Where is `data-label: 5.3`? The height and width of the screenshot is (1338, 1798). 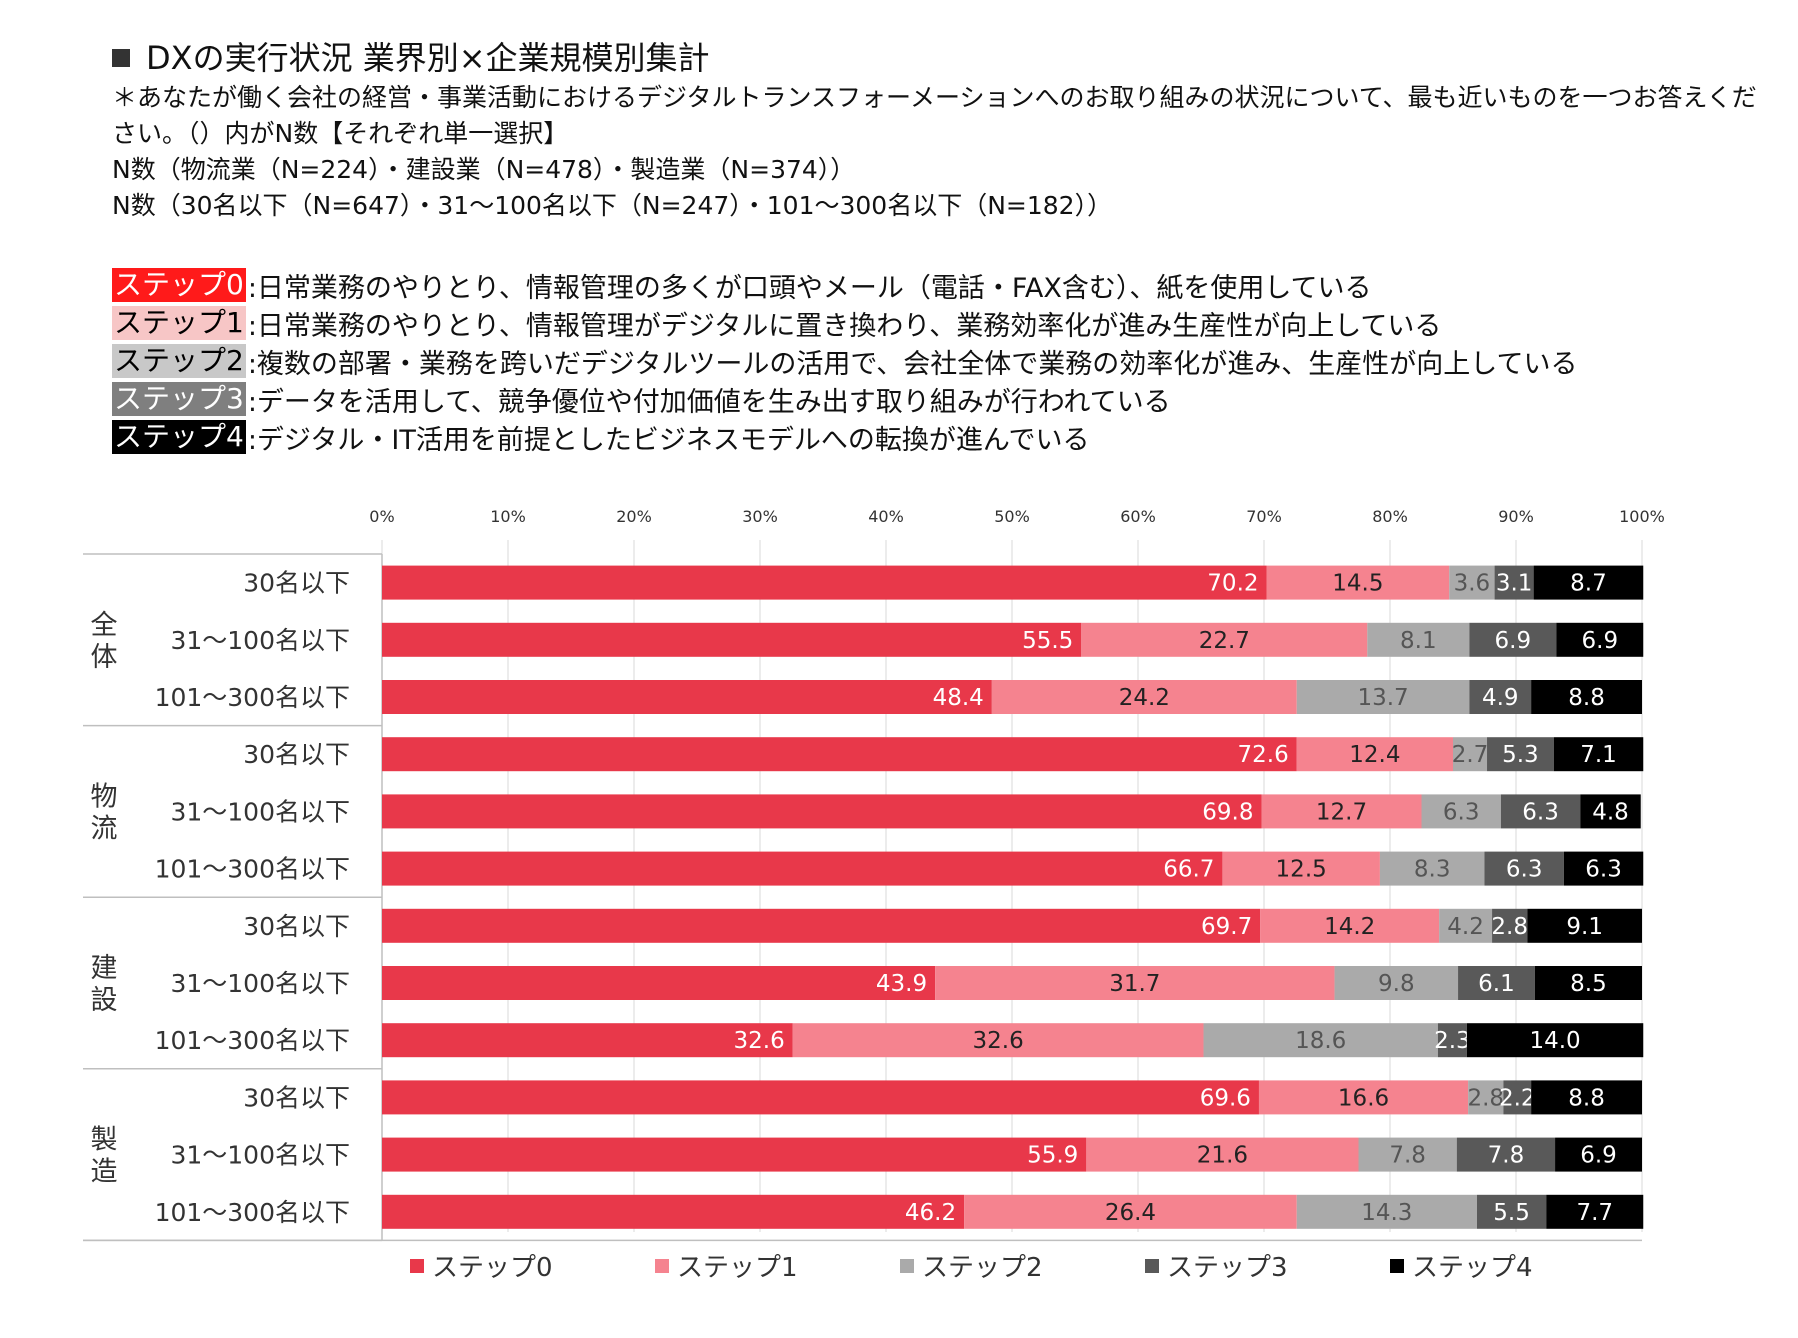
data-label: 5.3 is located at coordinates (1520, 755).